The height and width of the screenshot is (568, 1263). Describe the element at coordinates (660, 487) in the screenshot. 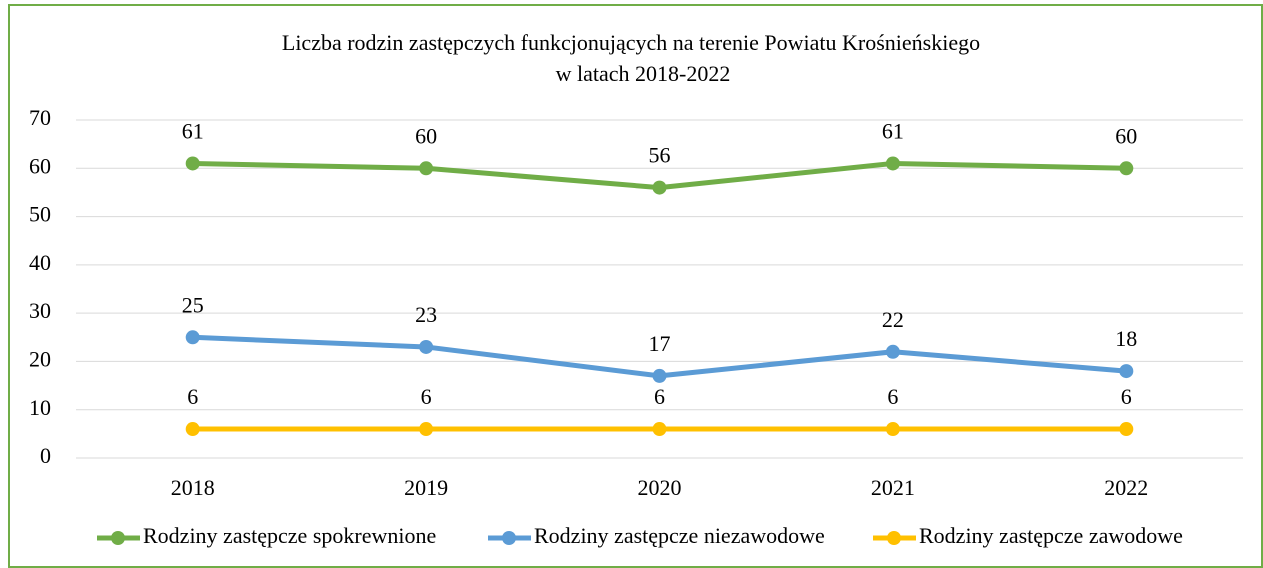

I see `x-tick-label: 2020` at that location.